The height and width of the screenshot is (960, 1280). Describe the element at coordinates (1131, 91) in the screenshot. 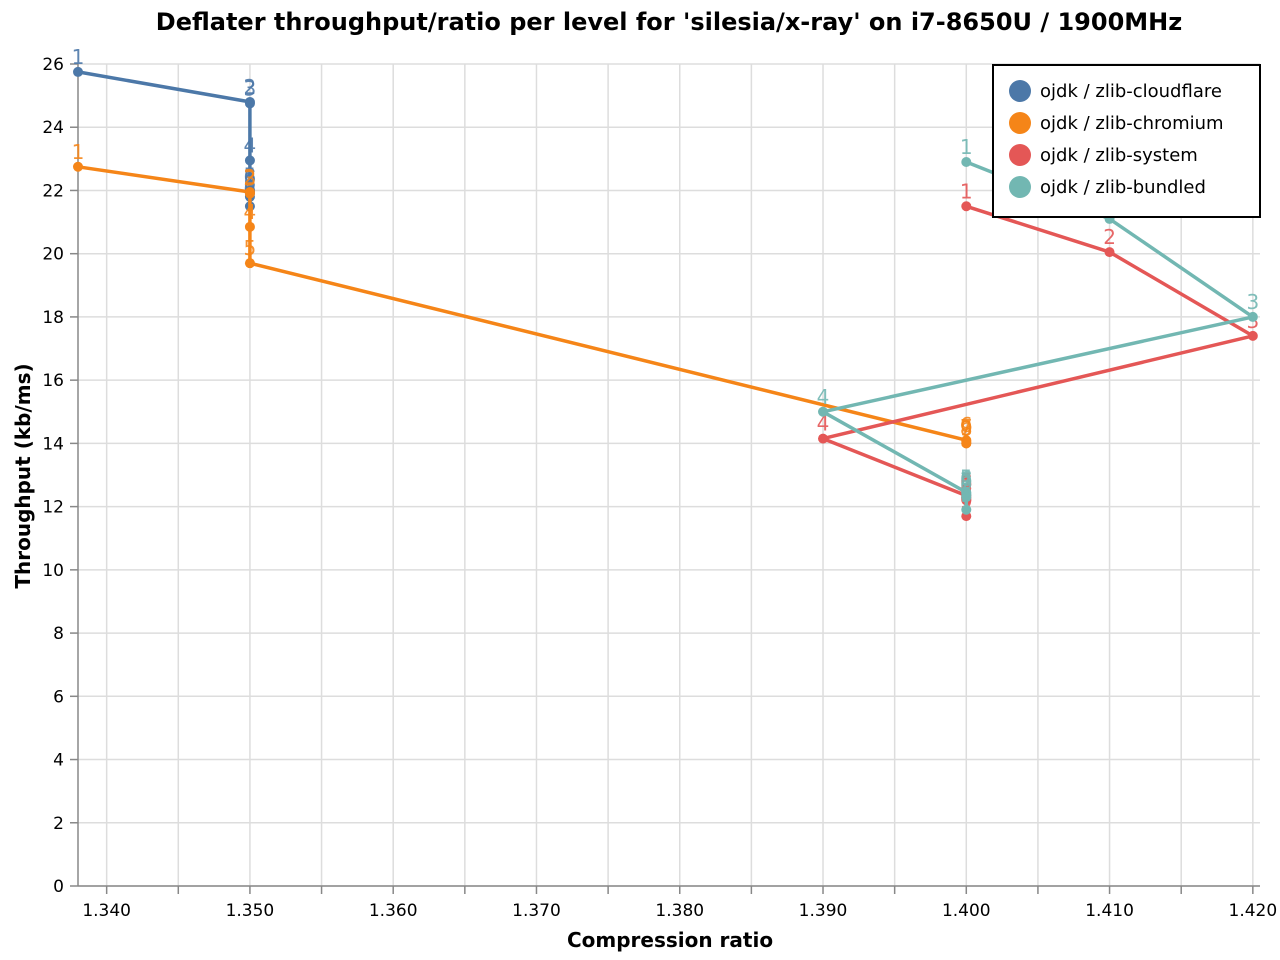

I see `legend-label: ojdk / zlib-cloudflare` at that location.